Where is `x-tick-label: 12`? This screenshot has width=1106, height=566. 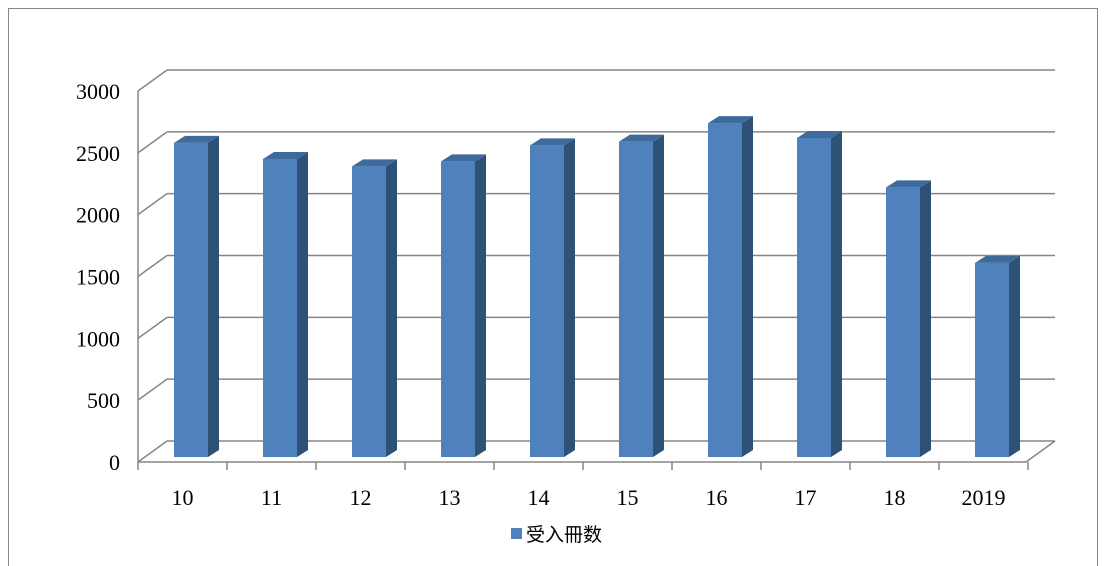 x-tick-label: 12 is located at coordinates (361, 497).